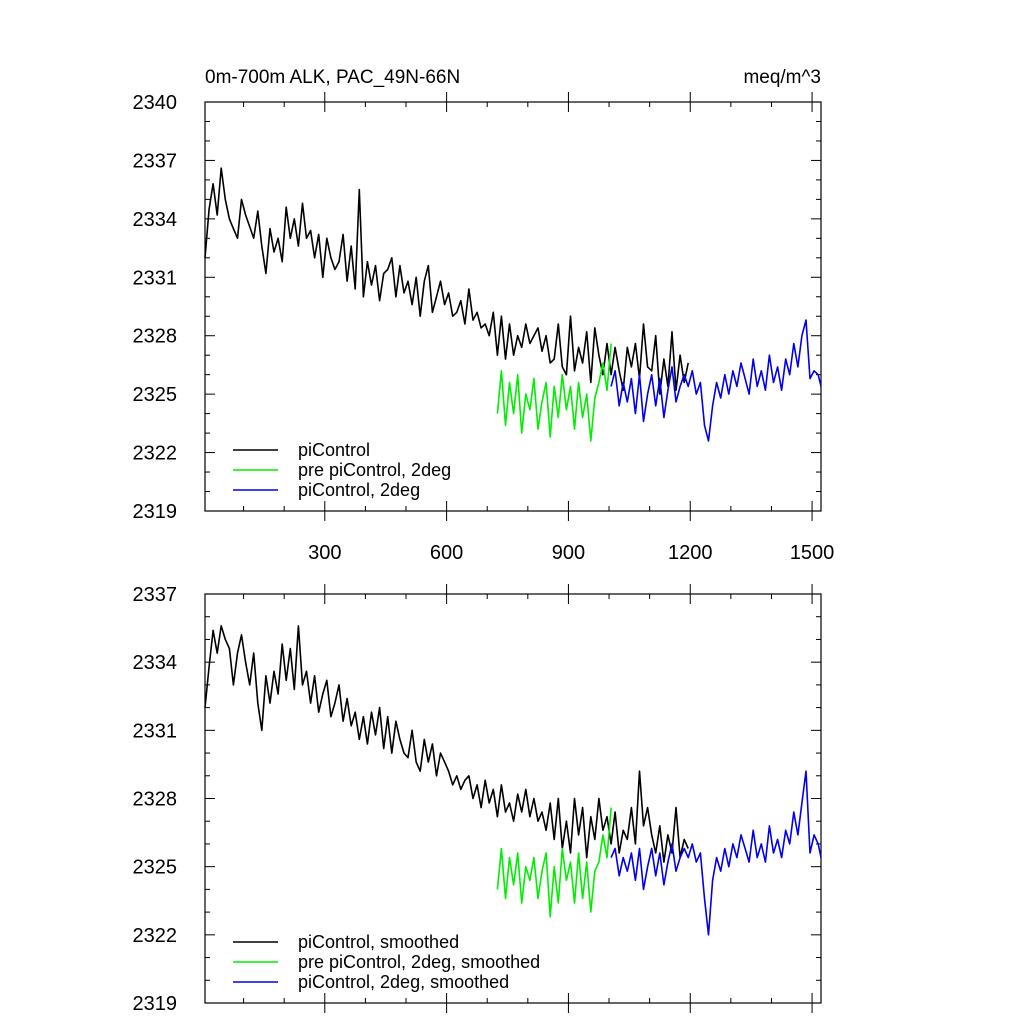 The width and height of the screenshot is (1024, 1024). What do you see at coordinates (690, 553) in the screenshot?
I see `x-tick-label: 1200` at bounding box center [690, 553].